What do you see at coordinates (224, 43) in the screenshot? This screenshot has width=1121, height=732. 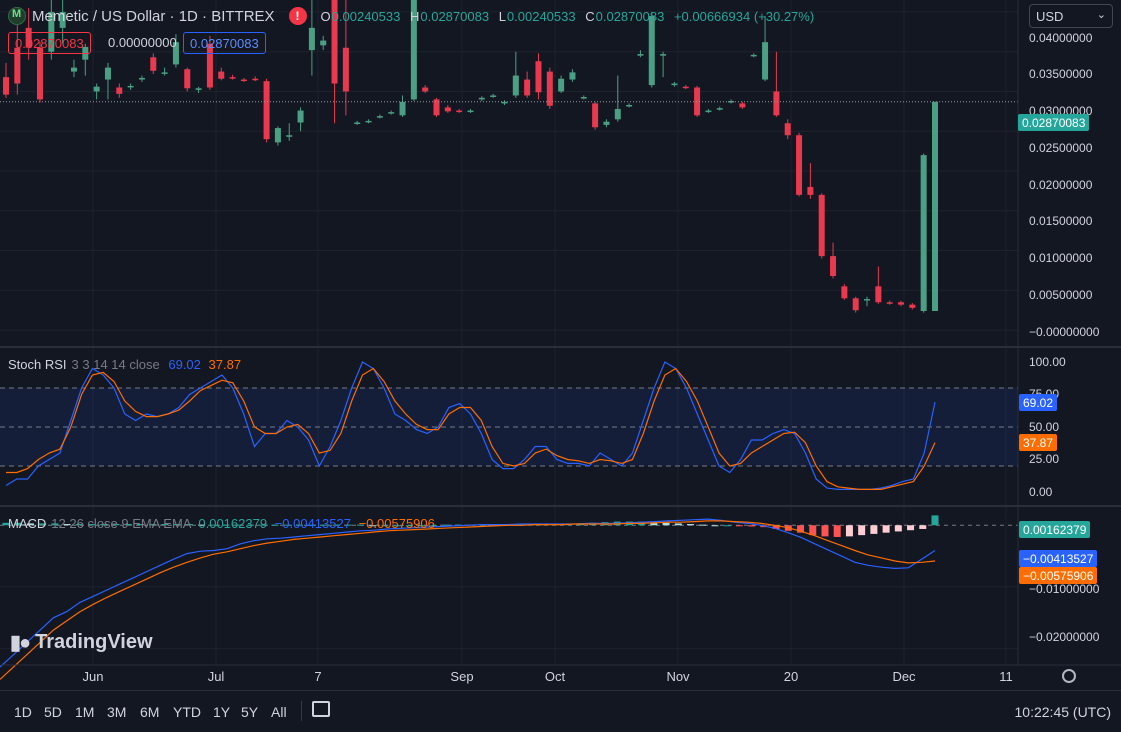 I see `buy-price-box: 0.02870083` at bounding box center [224, 43].